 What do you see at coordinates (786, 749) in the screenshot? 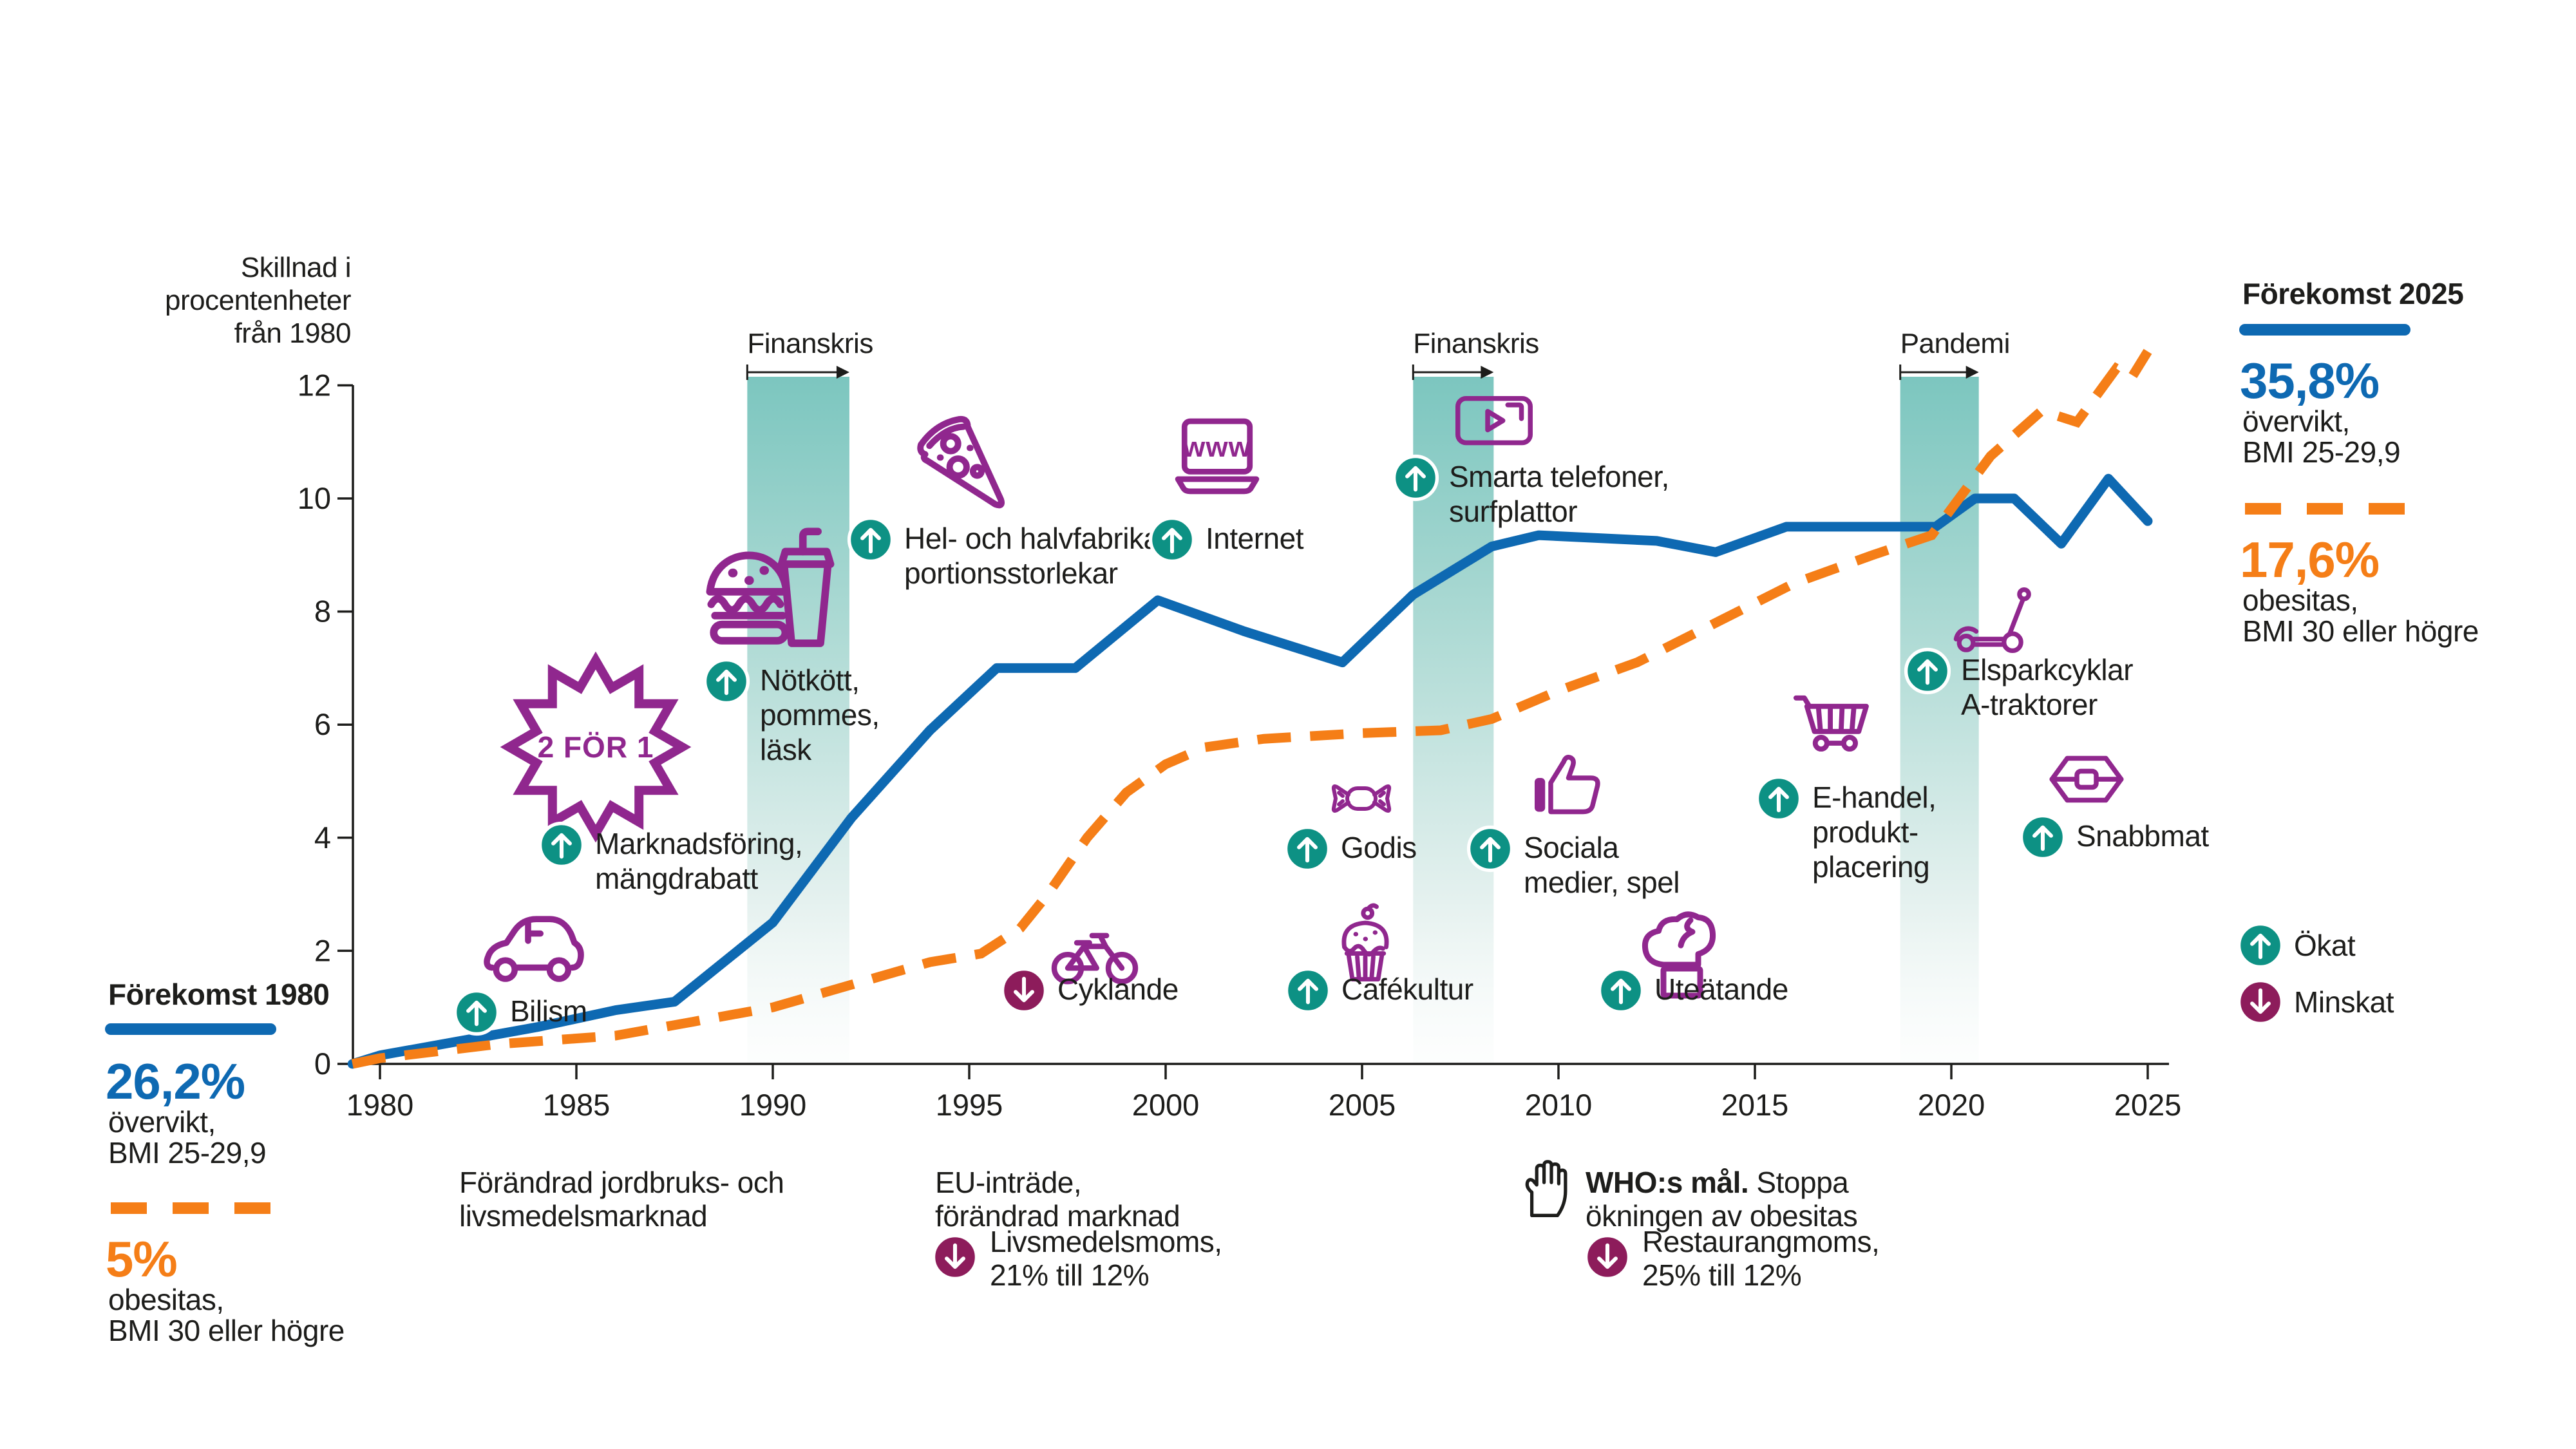
I see `annotation-label: läsk` at bounding box center [786, 749].